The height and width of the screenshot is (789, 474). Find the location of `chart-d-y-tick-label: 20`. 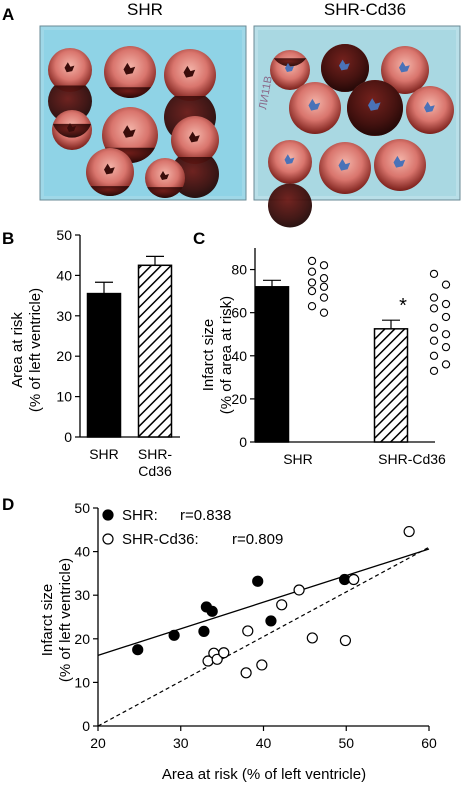

chart-d-y-tick-label: 20 is located at coordinates (82, 639).